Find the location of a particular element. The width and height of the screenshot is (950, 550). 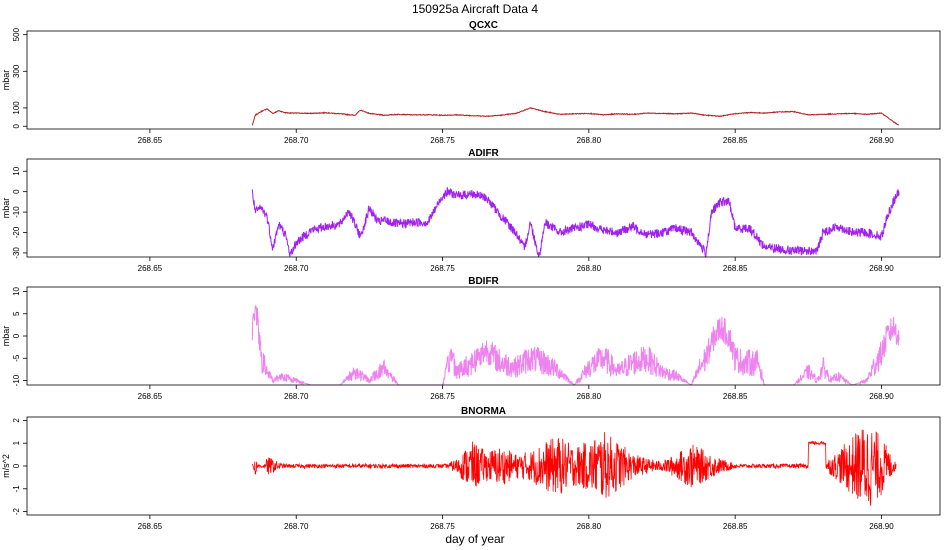

y-tick-label: 300 is located at coordinates (16, 71).